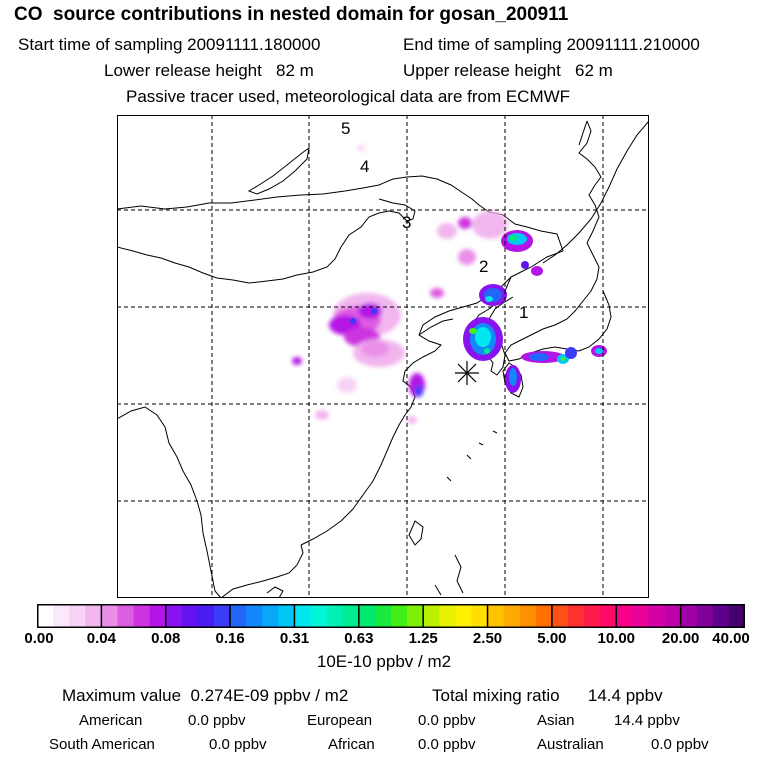 Image resolution: width=768 pixels, height=768 pixels. What do you see at coordinates (508, 70) in the screenshot?
I see `upper-height-label: Upper release height 62 m` at bounding box center [508, 70].